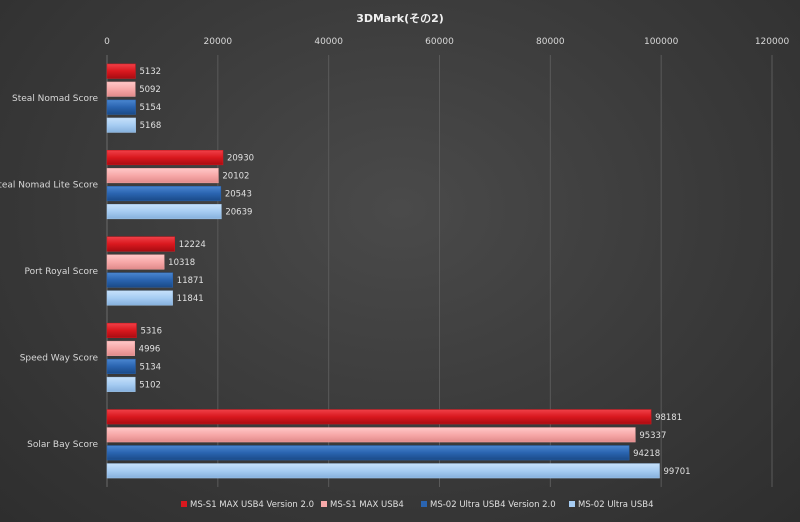 The width and height of the screenshot is (800, 522). What do you see at coordinates (772, 42) in the screenshot?
I see `x-tick-label: 120000` at bounding box center [772, 42].